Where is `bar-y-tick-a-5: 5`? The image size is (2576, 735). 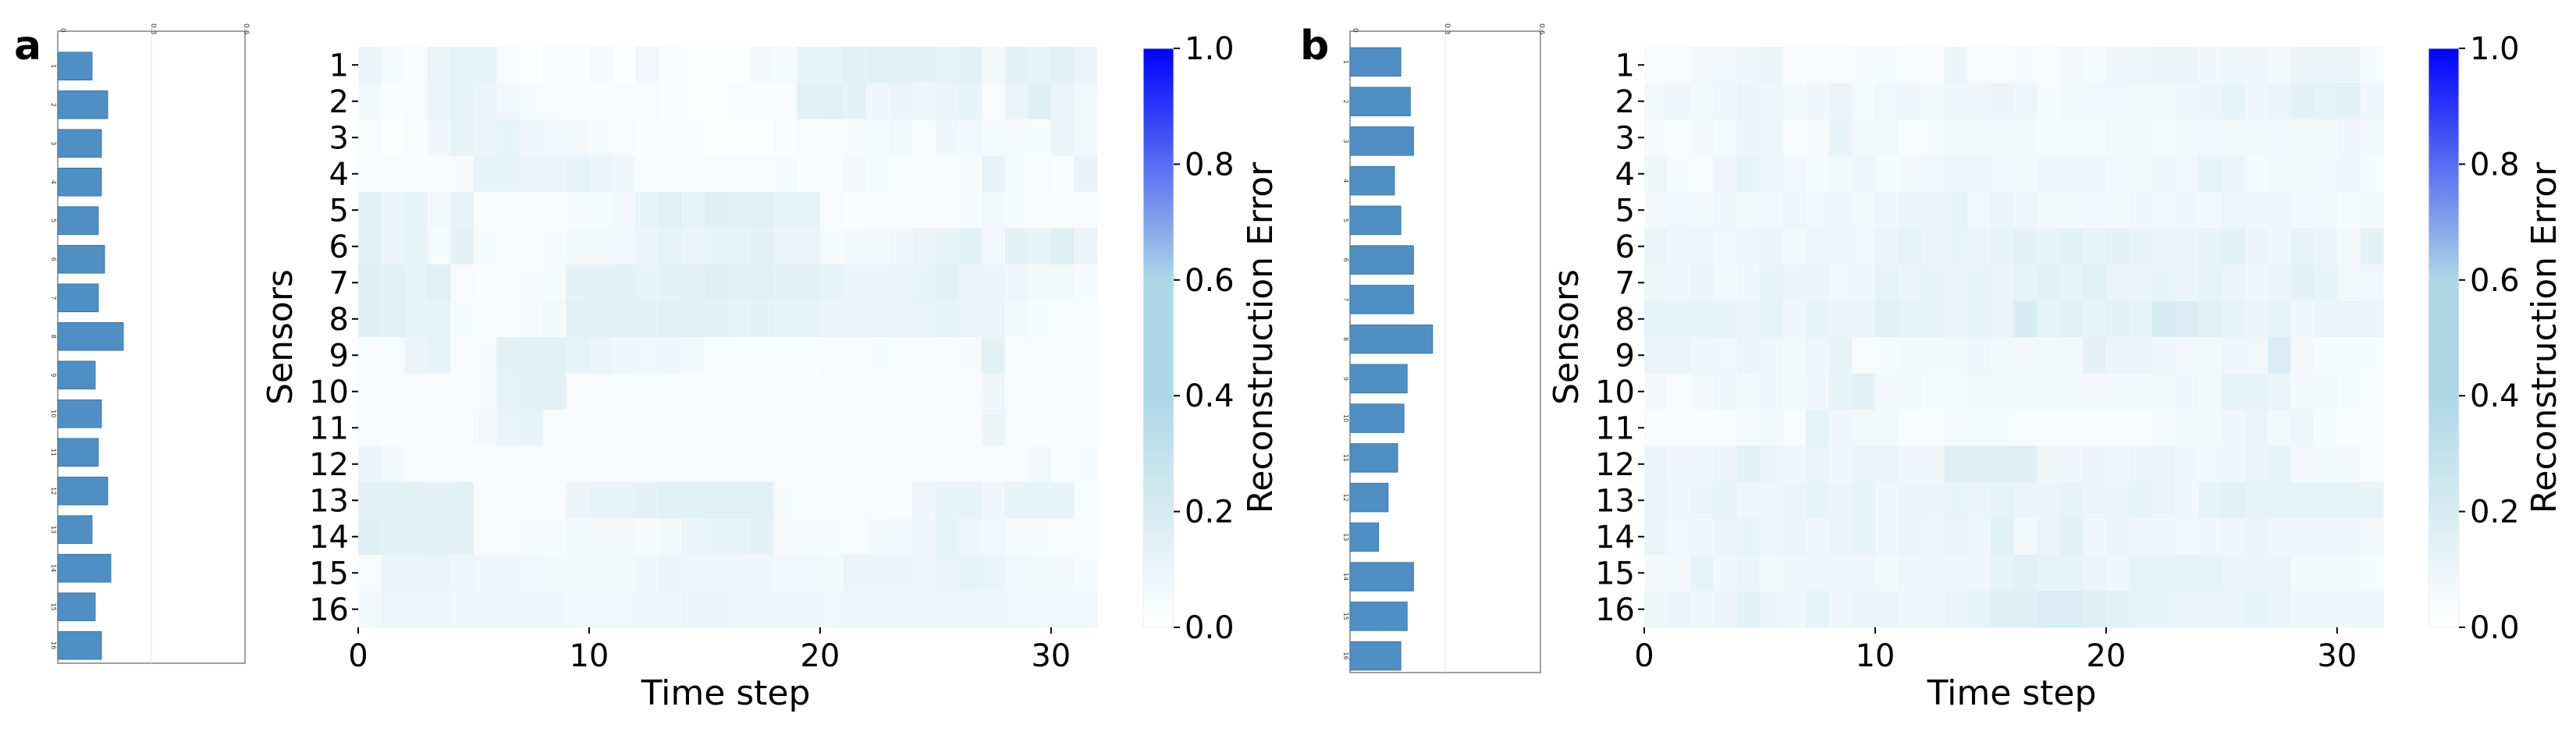 bar-y-tick-a-5: 5 is located at coordinates (53, 220).